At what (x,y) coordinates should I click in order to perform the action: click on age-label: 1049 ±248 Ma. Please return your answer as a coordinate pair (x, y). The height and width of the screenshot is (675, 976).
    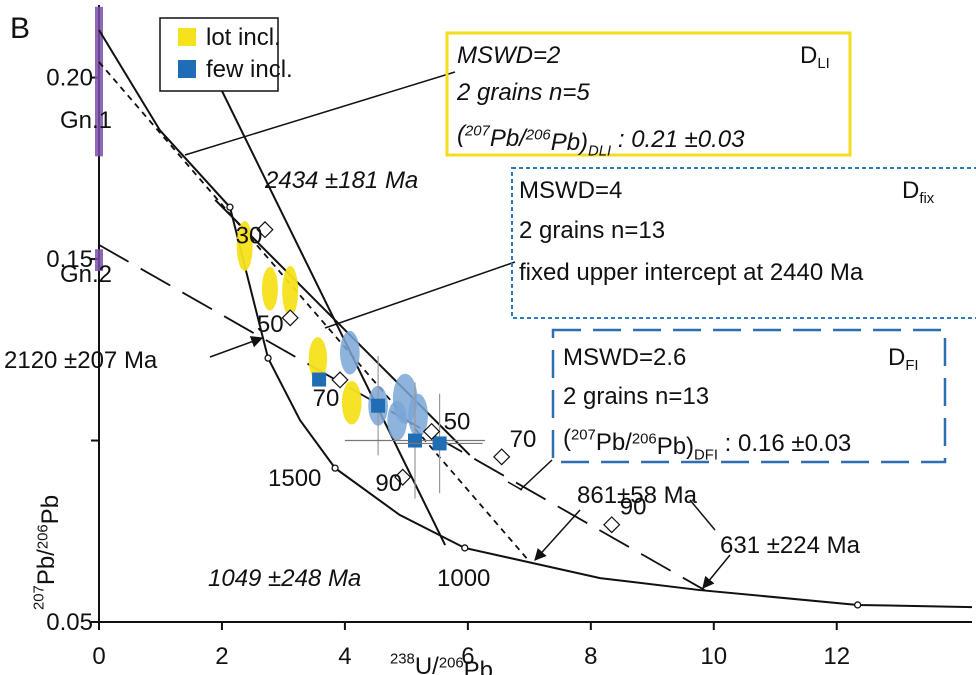
    Looking at the image, I should click on (284, 578).